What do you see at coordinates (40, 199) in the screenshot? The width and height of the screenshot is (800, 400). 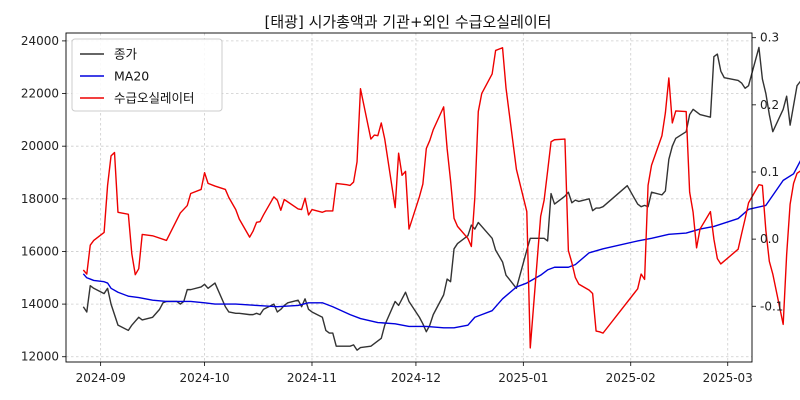 I see `y-tick-label: 18000` at bounding box center [40, 199].